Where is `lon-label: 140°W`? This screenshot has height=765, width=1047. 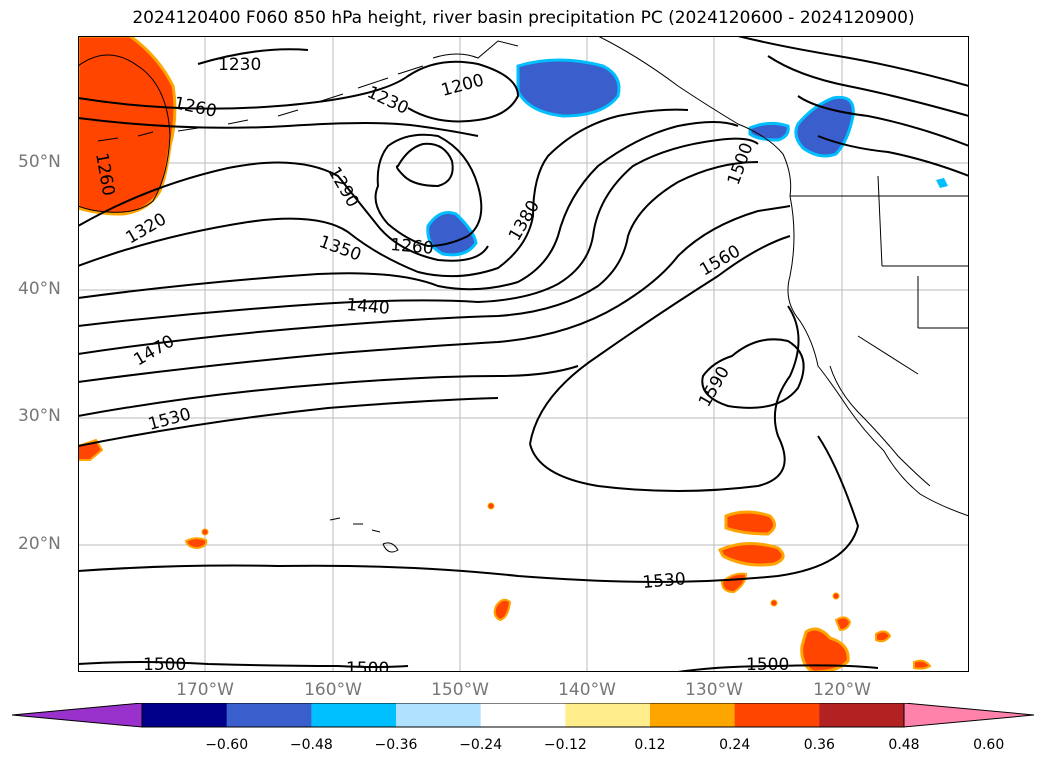
lon-label: 140°W is located at coordinates (587, 690).